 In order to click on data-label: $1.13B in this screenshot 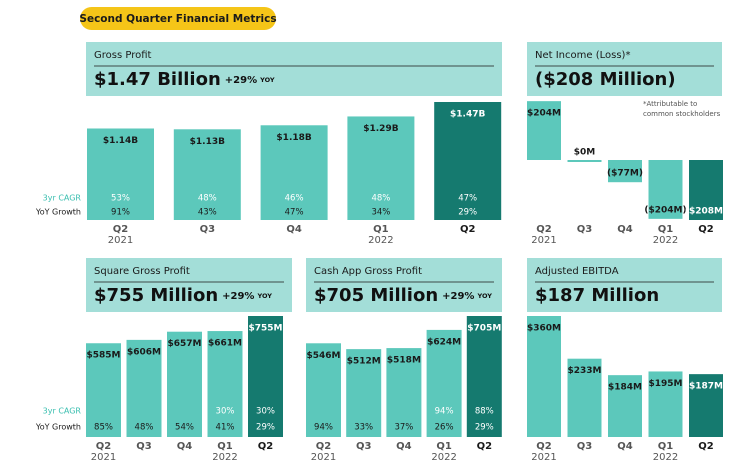, I will do `click(207, 142)`.